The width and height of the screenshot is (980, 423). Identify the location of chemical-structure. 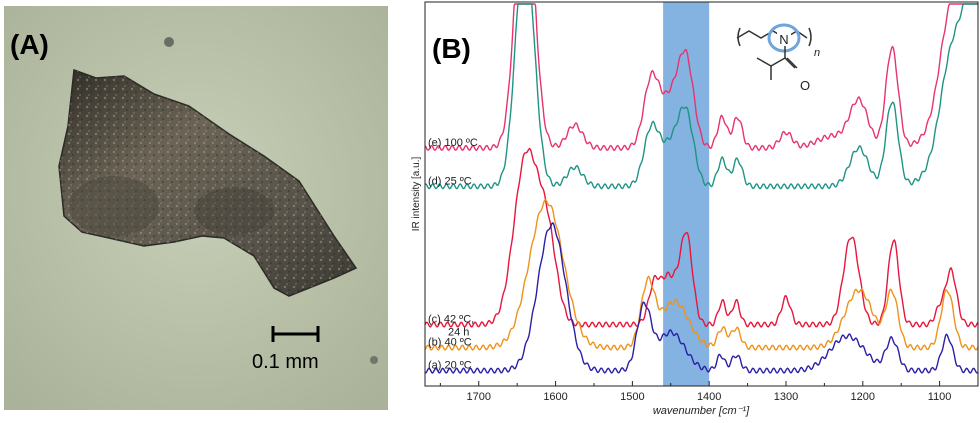
(774, 51).